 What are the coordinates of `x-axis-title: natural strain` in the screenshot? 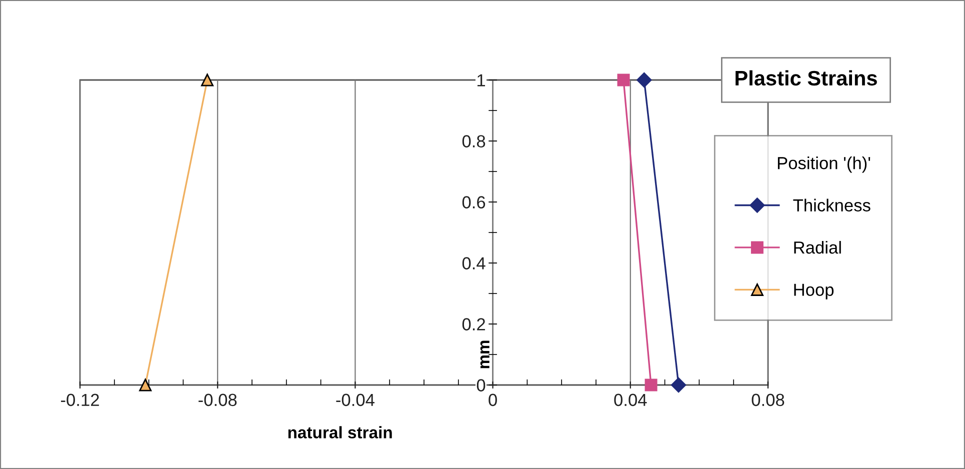 It's located at (340, 432).